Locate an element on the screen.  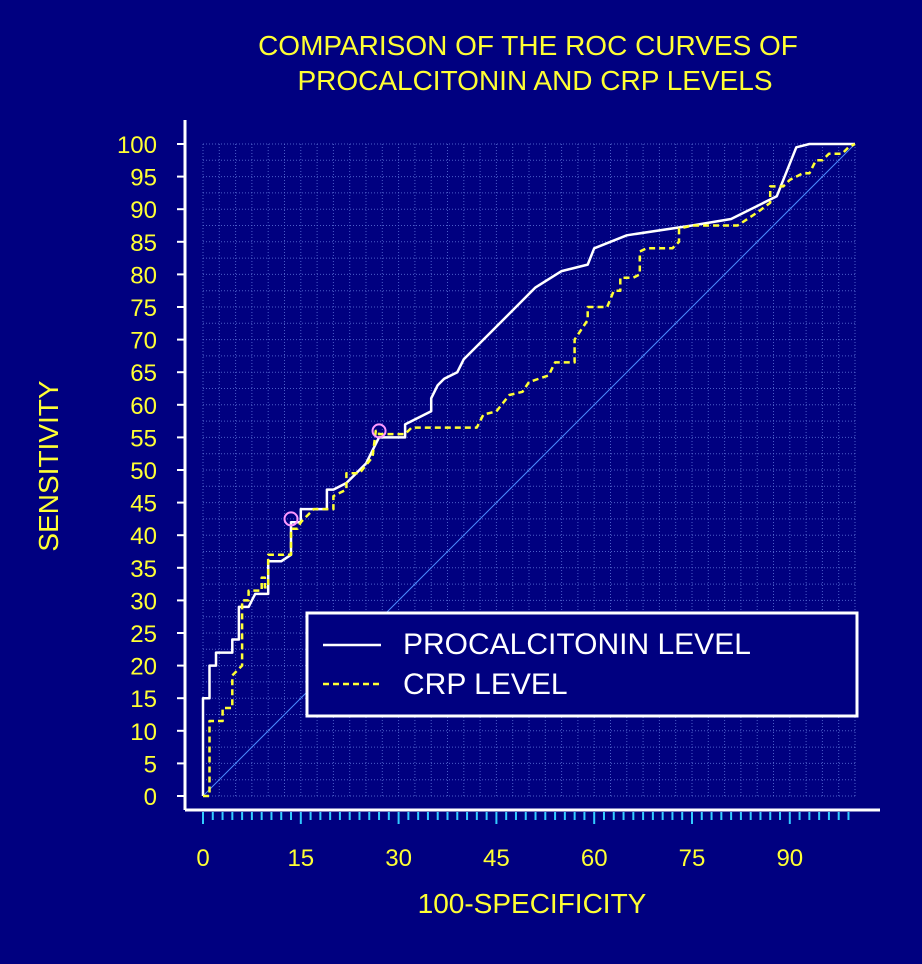
y-tick-label: 75 is located at coordinates (143, 308).